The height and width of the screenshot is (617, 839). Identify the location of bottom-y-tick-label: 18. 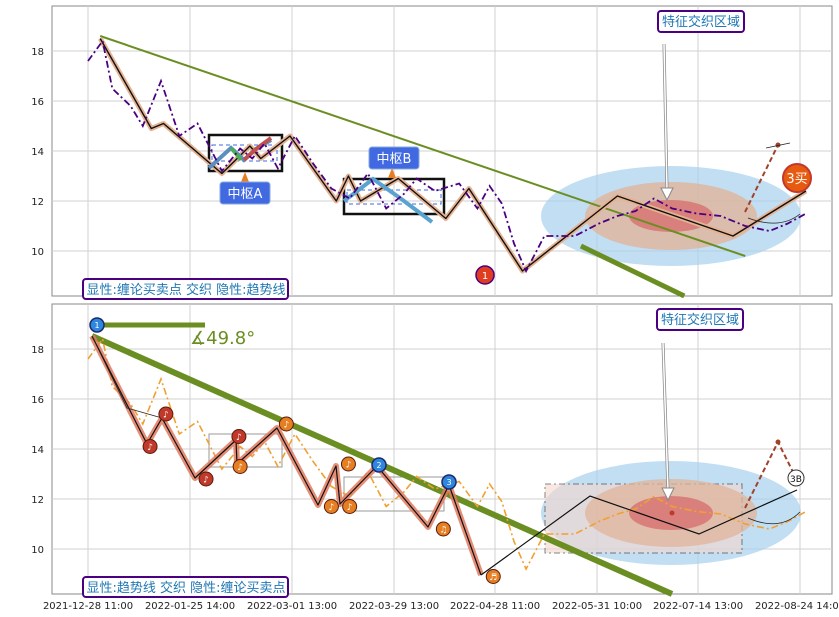
(37, 350).